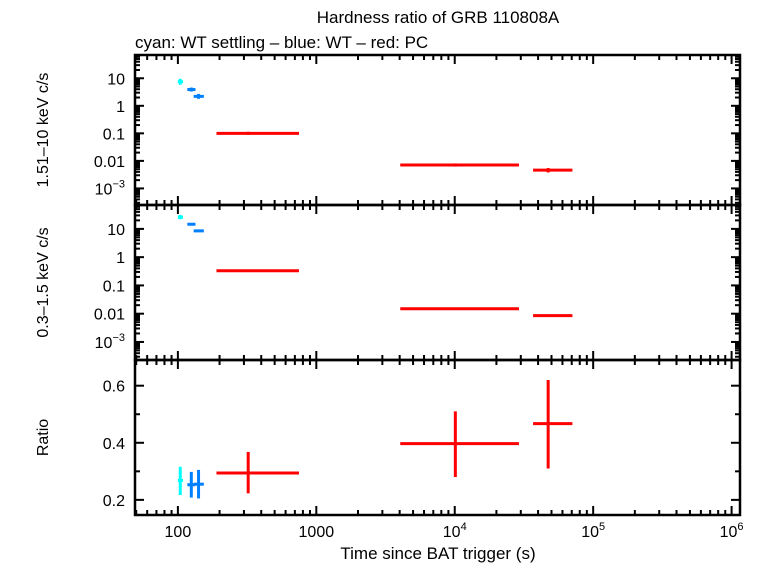  What do you see at coordinates (593, 531) in the screenshot?
I see `x-tick-label: 10⁵` at bounding box center [593, 531].